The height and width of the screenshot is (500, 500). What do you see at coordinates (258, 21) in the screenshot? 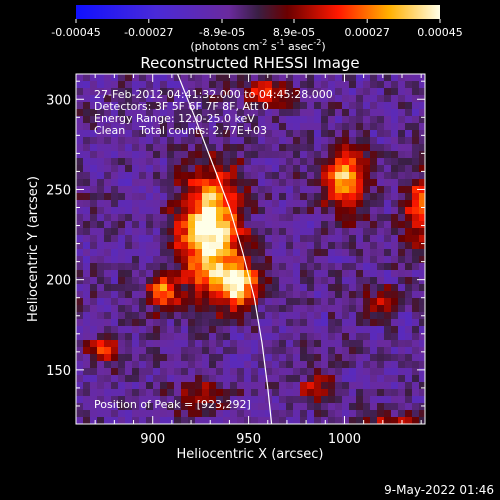
I see `colorbar-ticks` at bounding box center [258, 21].